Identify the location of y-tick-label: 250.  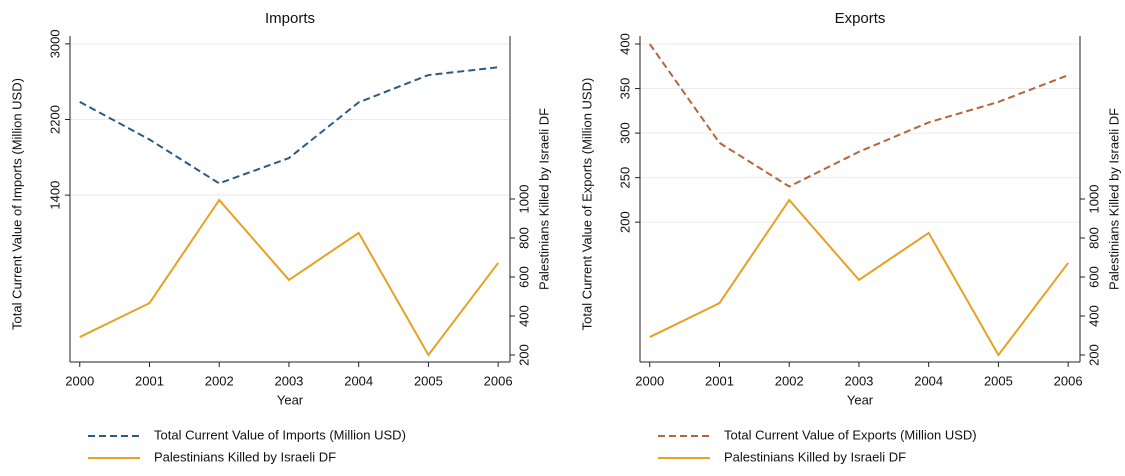
(624, 178).